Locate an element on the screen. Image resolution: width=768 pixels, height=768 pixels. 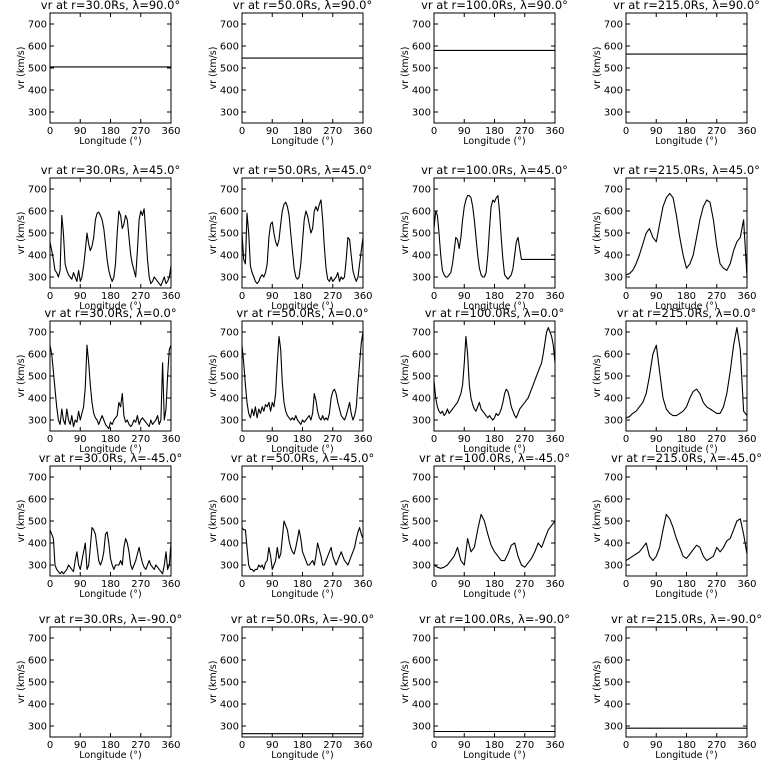
chart-title: vr at r=215.0Rs, λ=0.0° is located at coordinates (686, 313).